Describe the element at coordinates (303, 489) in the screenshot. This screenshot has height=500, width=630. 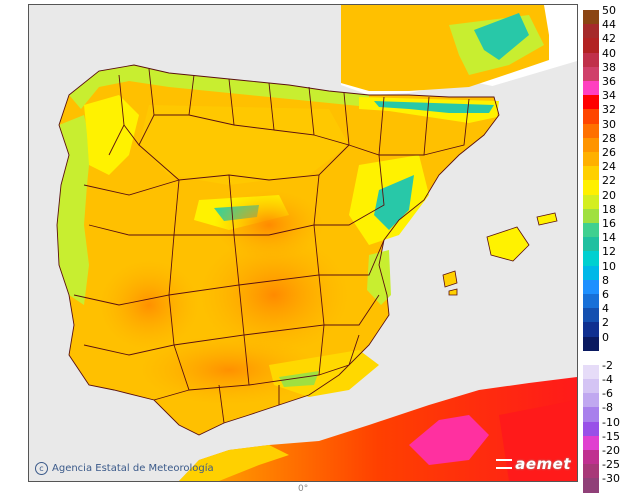
I see `meridian-label: 0°` at that location.